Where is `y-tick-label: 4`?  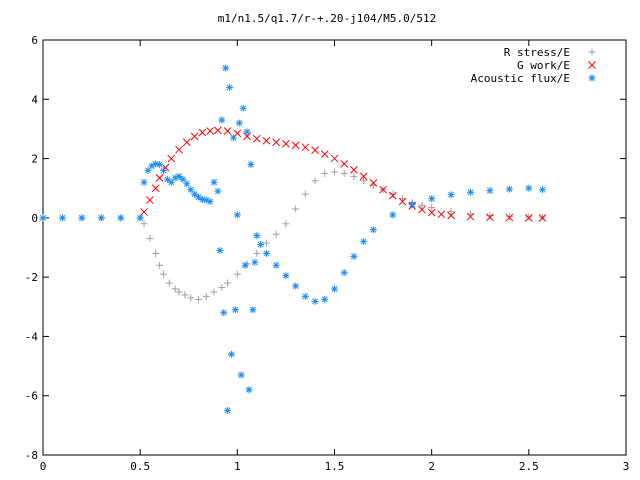
y-tick-label: 4 is located at coordinates (34, 99).